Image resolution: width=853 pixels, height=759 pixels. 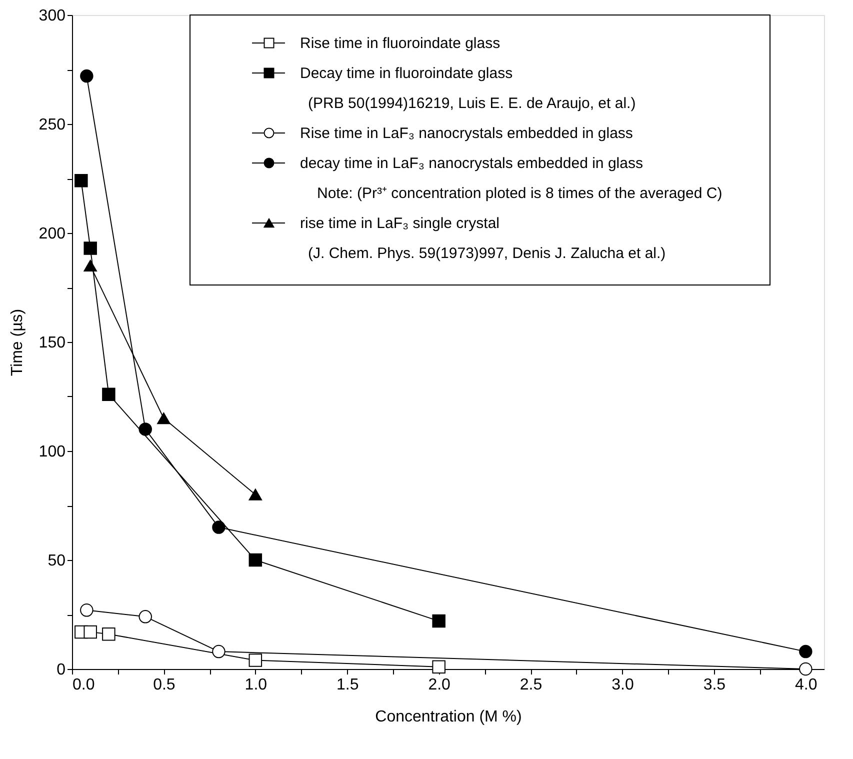 I want to click on y-axis-title: Time (µs), so click(x=17, y=342).